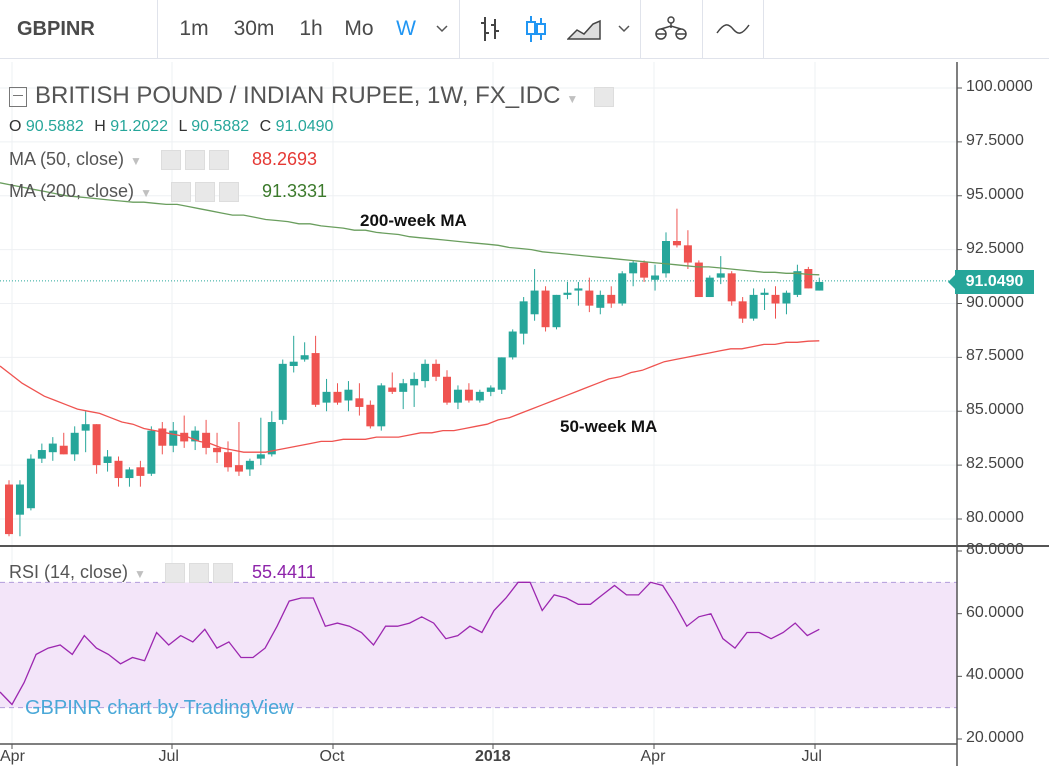  I want to click on interval-1h: 1h, so click(311, 28).